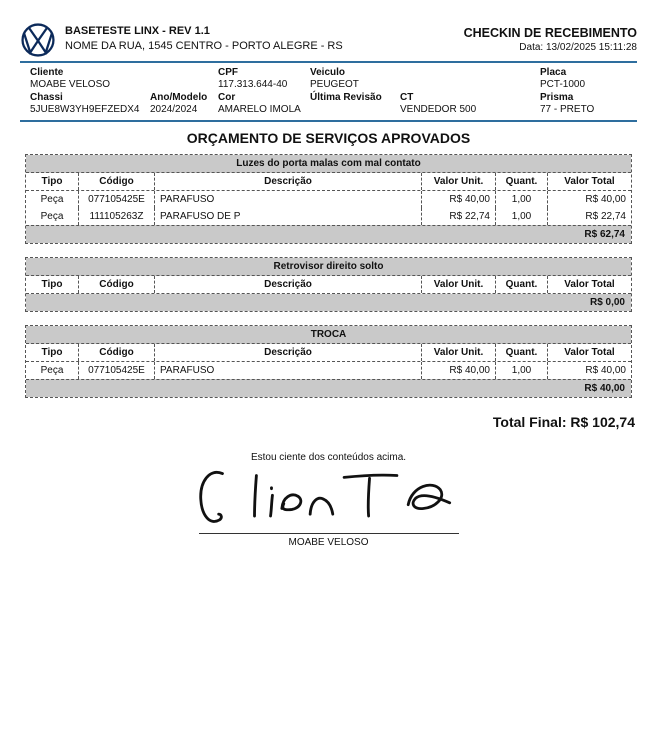 The width and height of the screenshot is (656, 731). Describe the element at coordinates (563, 84) in the screenshot. I see `field-value: PCT-1000` at that location.